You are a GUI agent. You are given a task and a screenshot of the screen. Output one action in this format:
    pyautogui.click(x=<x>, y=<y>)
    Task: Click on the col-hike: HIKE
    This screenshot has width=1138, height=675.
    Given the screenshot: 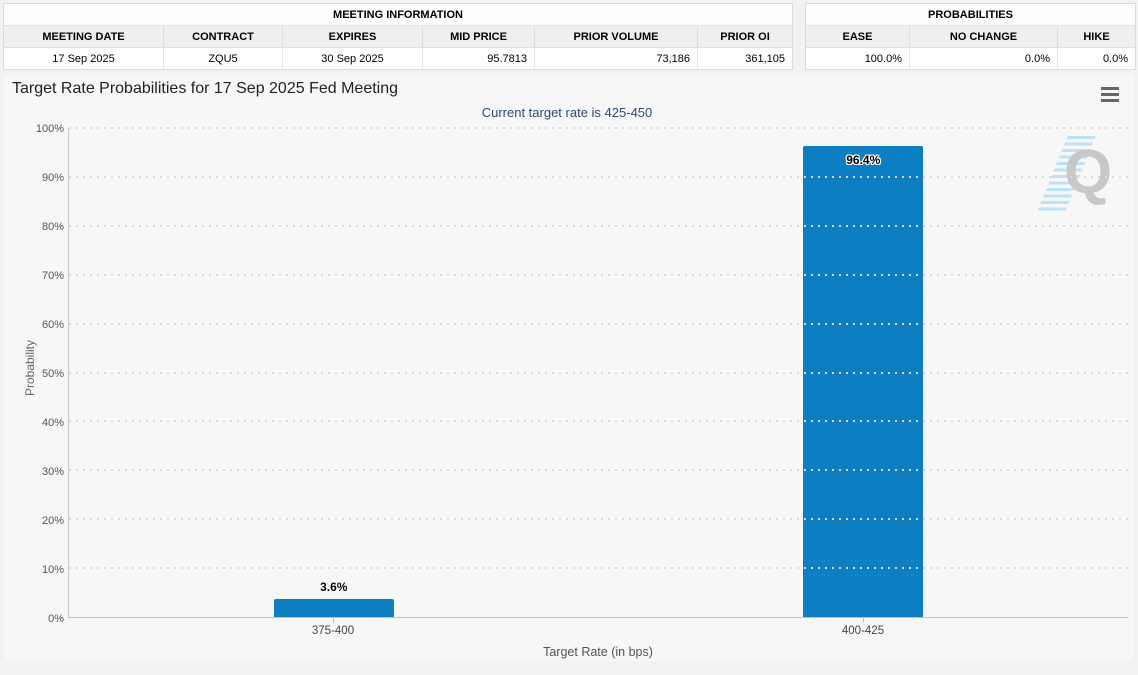 What is the action you would take?
    pyautogui.click(x=1096, y=36)
    